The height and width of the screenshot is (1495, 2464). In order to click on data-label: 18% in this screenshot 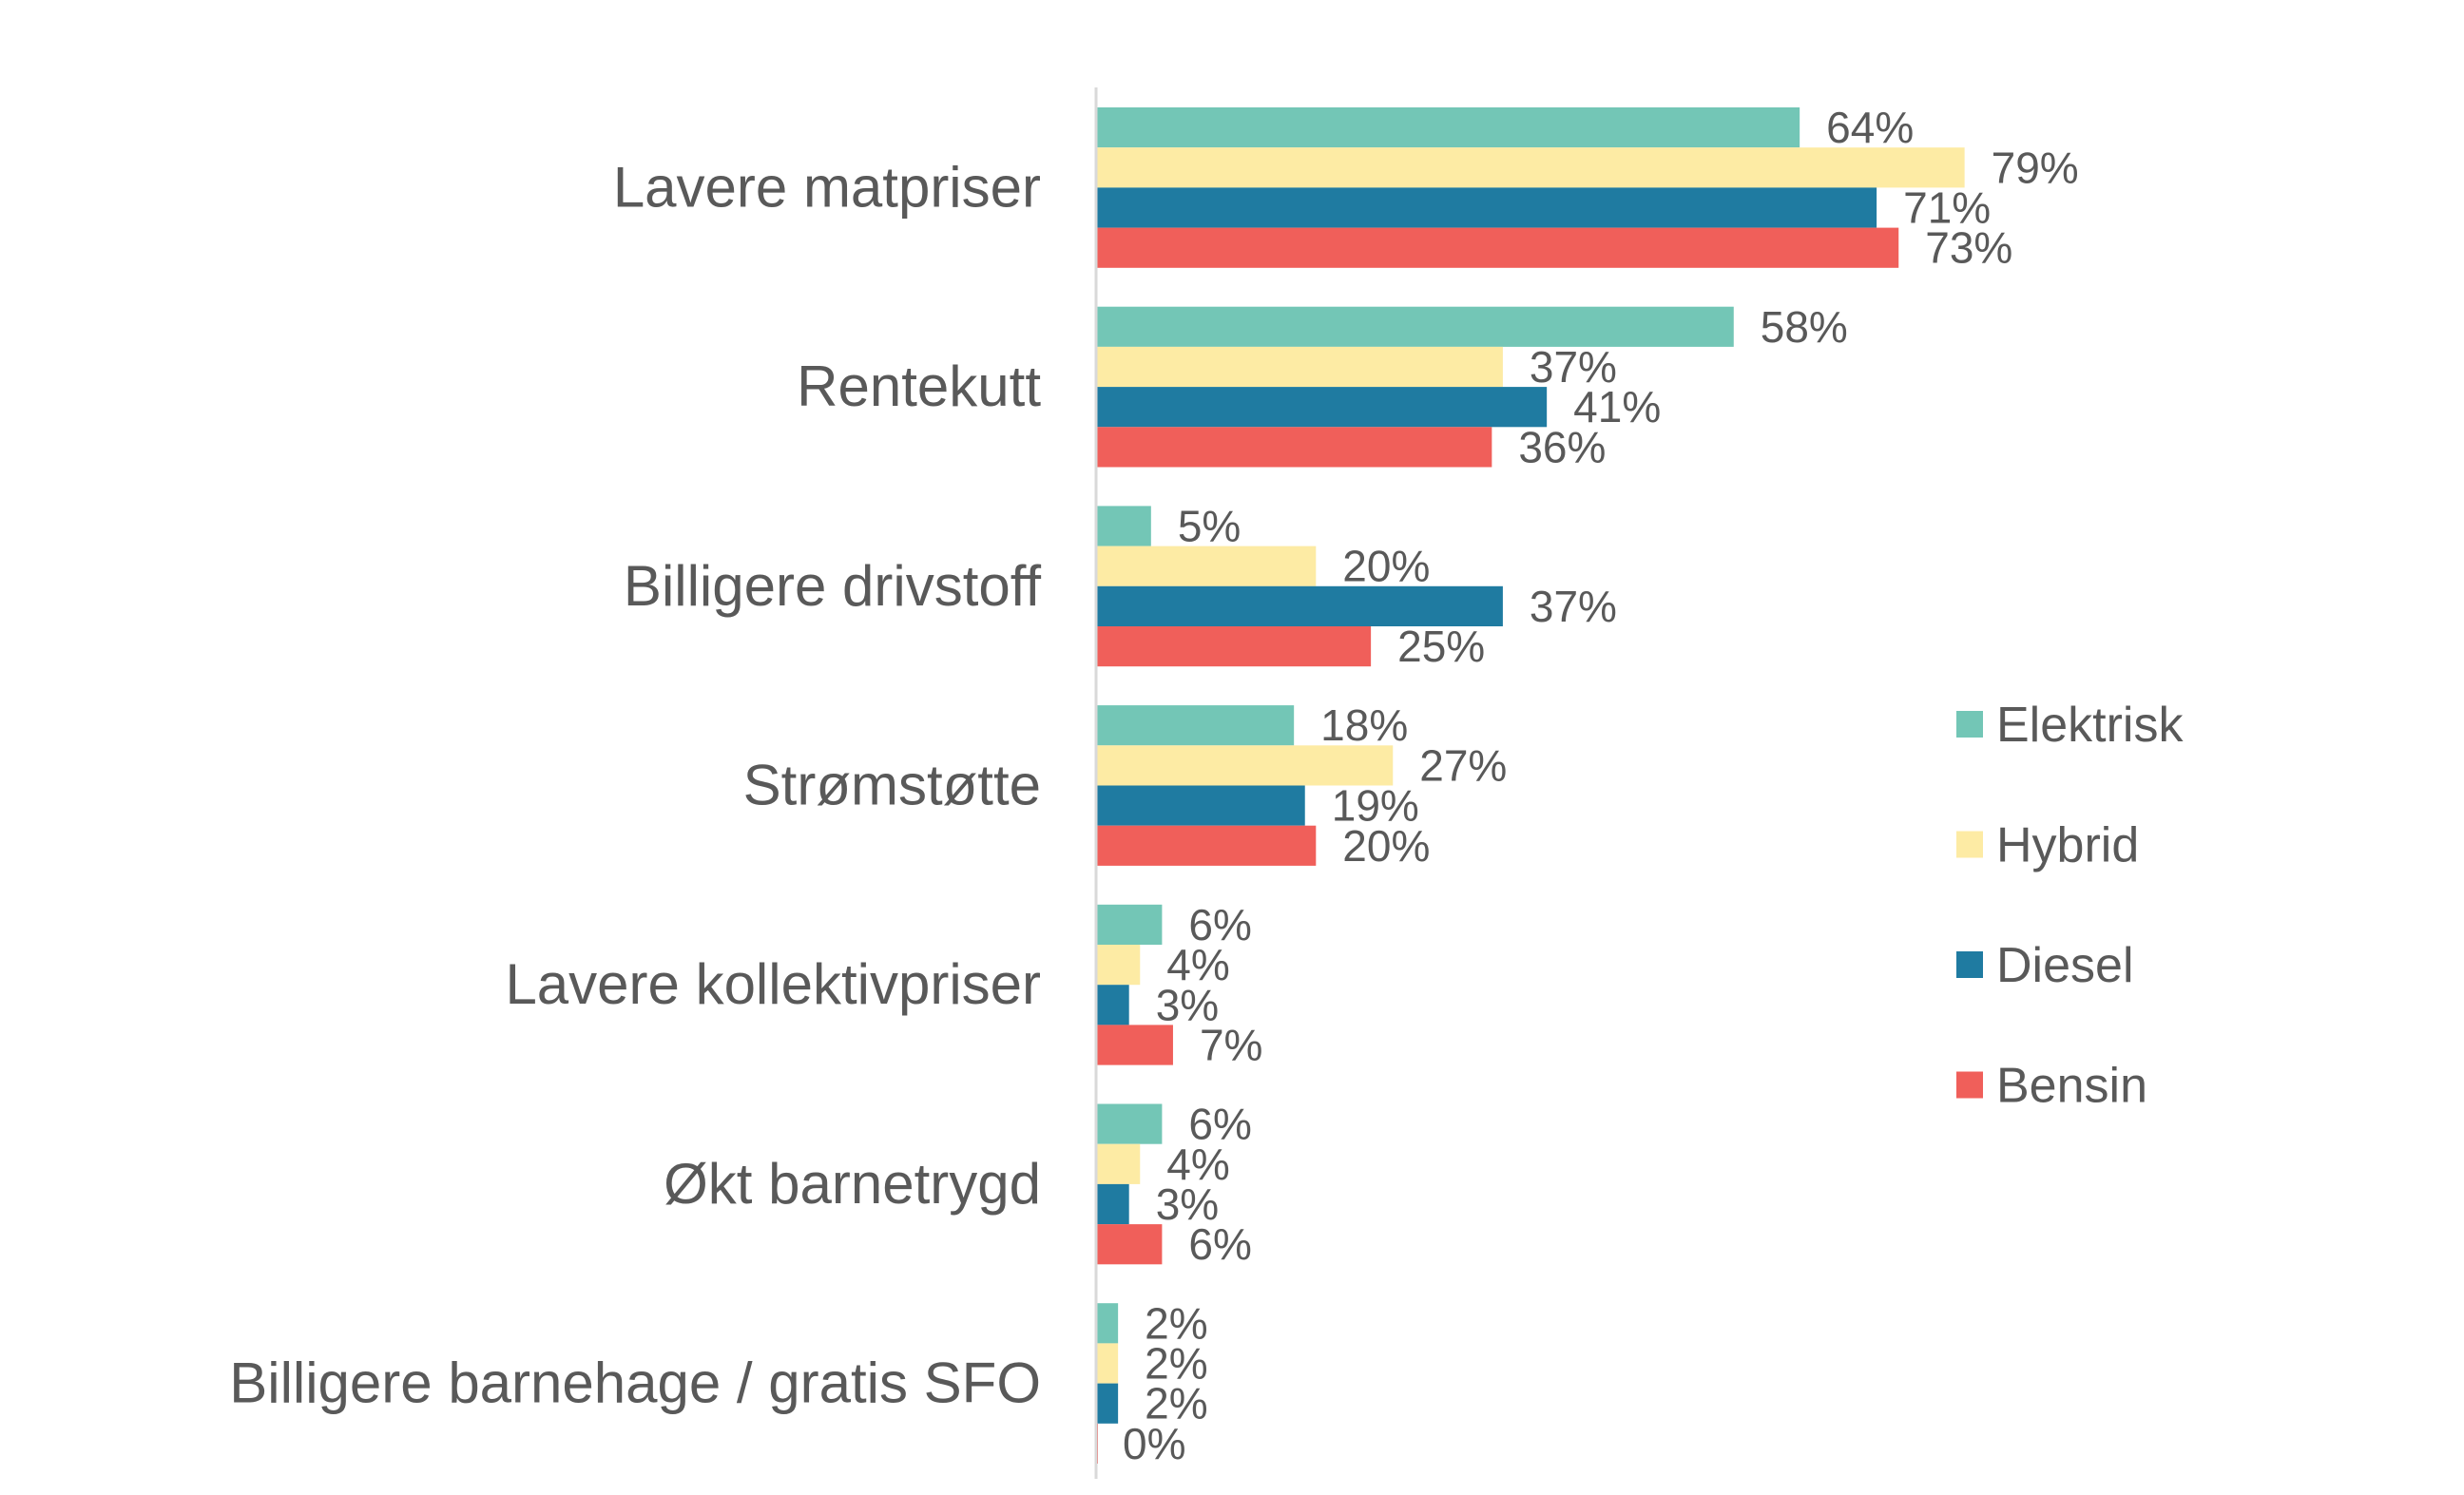, I will do `click(1364, 725)`.